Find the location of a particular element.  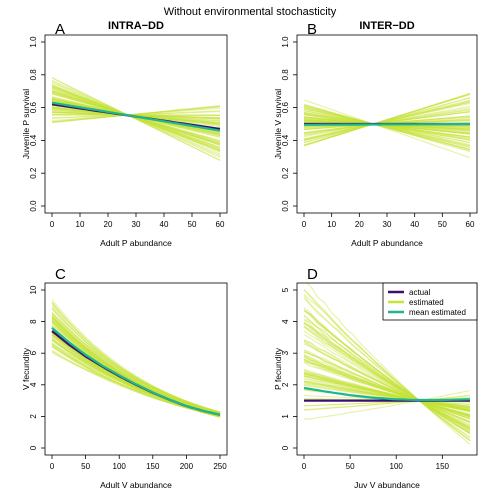

y-tick-label: 10 is located at coordinates (33, 289).